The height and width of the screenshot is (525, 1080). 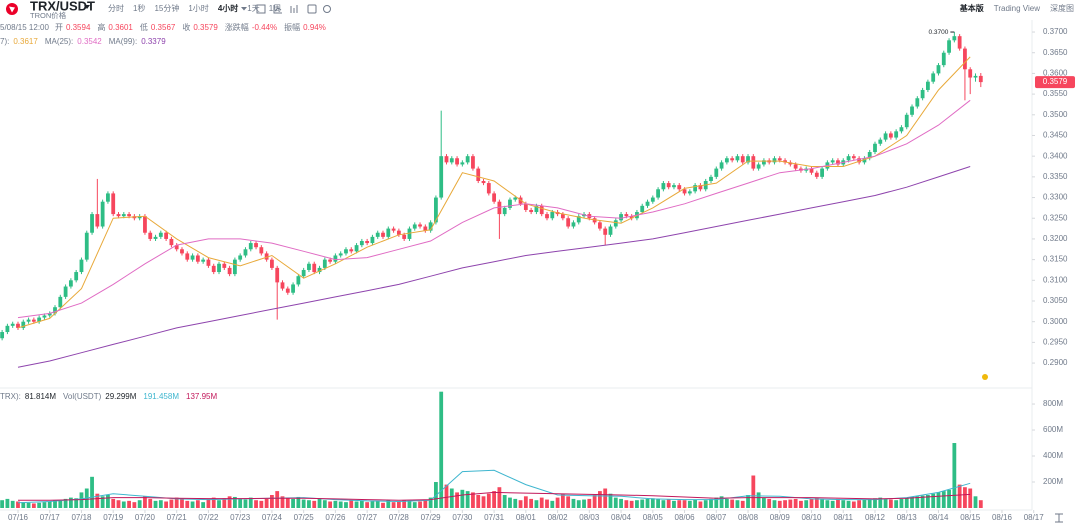 What do you see at coordinates (116, 8) in the screenshot?
I see `interval-button: 分时` at bounding box center [116, 8].